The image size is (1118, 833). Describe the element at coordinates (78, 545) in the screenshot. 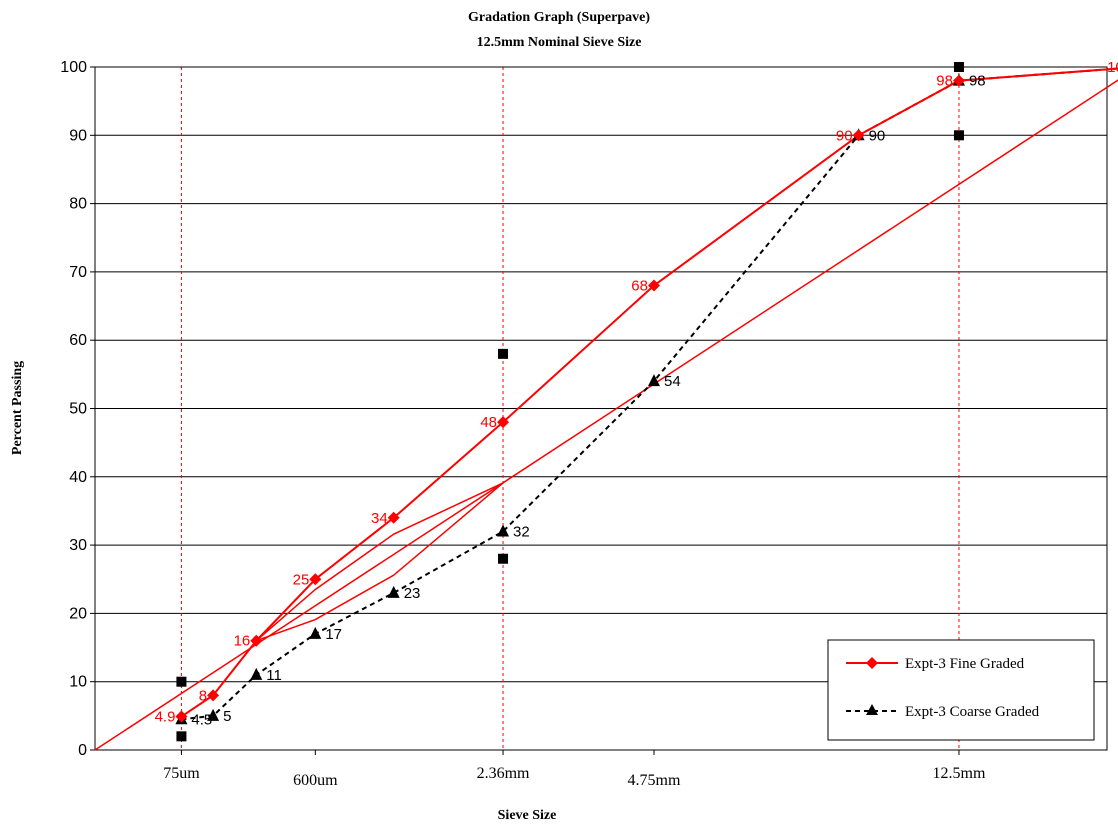

I see `y-tick-label: 30` at that location.